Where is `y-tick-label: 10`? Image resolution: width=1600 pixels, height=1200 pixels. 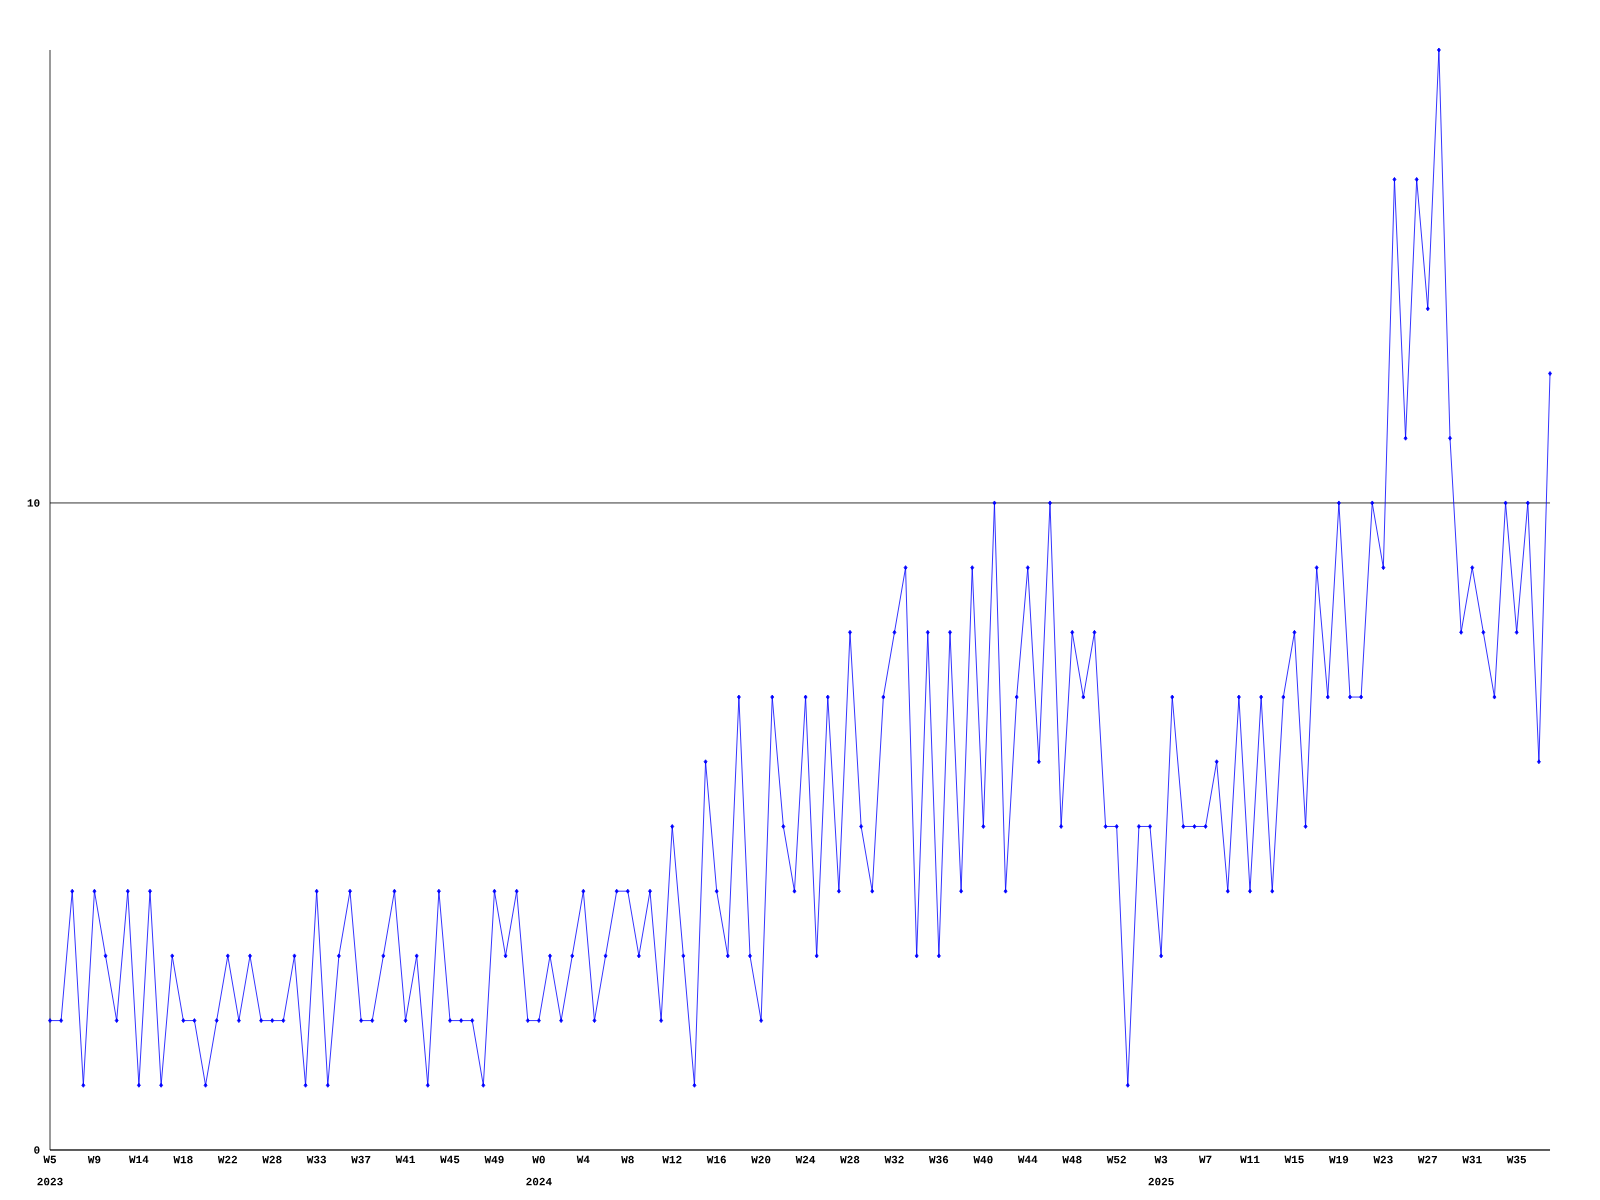
y-tick-label: 10 is located at coordinates (33, 503).